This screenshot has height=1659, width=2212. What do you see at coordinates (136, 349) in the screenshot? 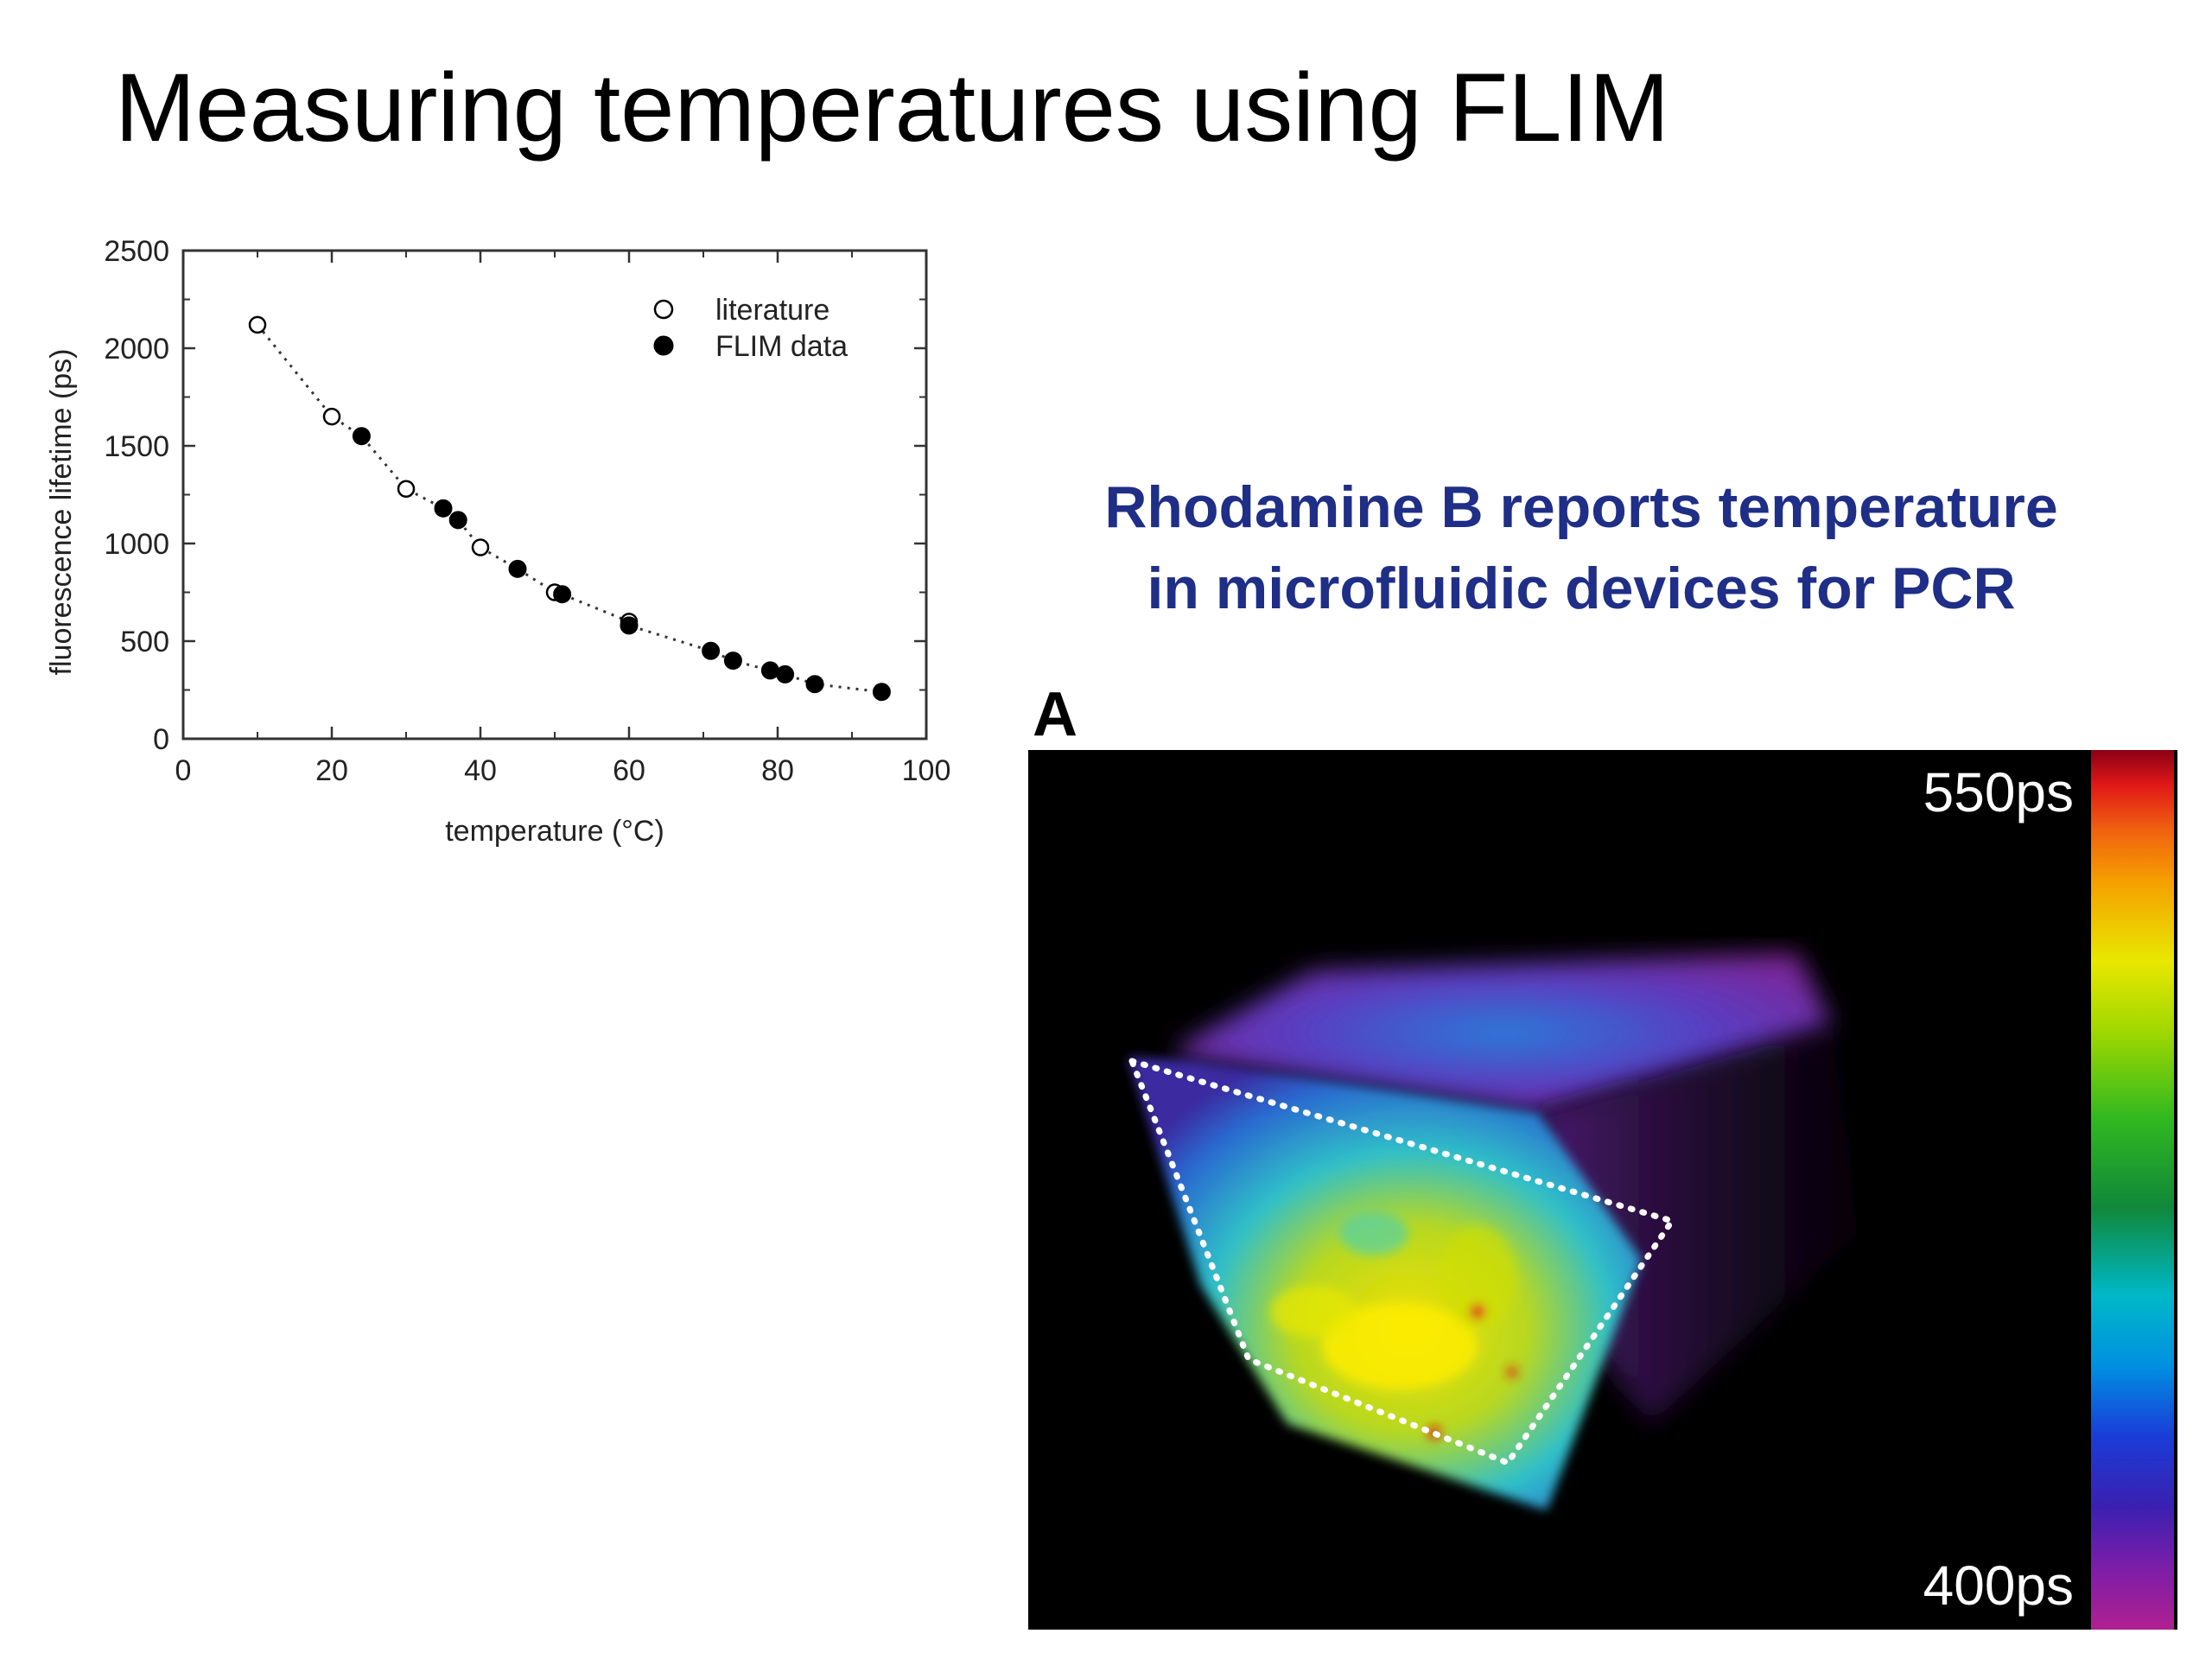
I see `y-tick-label: 2000` at bounding box center [136, 349].